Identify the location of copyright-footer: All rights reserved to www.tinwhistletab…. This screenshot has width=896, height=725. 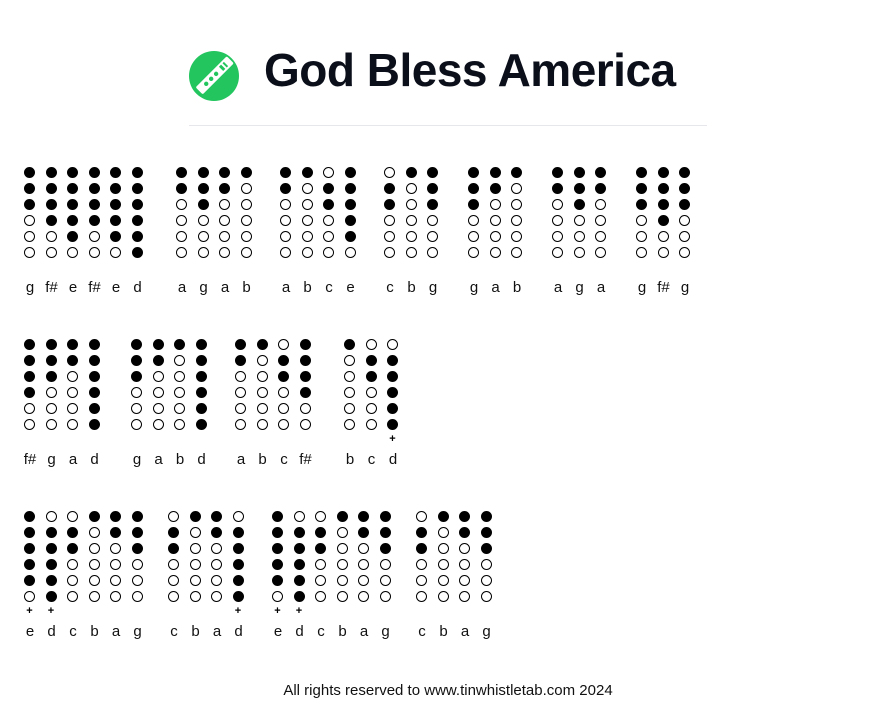
(448, 690).